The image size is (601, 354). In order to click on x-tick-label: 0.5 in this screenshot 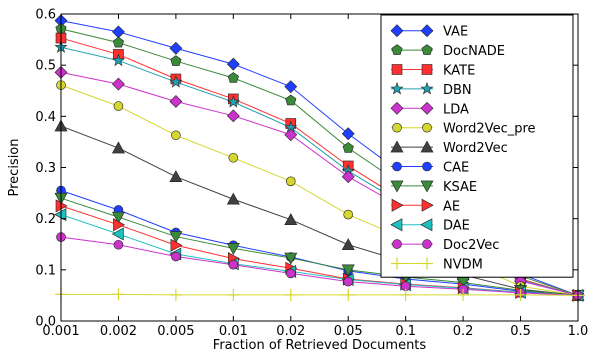, I will do `click(520, 331)`.